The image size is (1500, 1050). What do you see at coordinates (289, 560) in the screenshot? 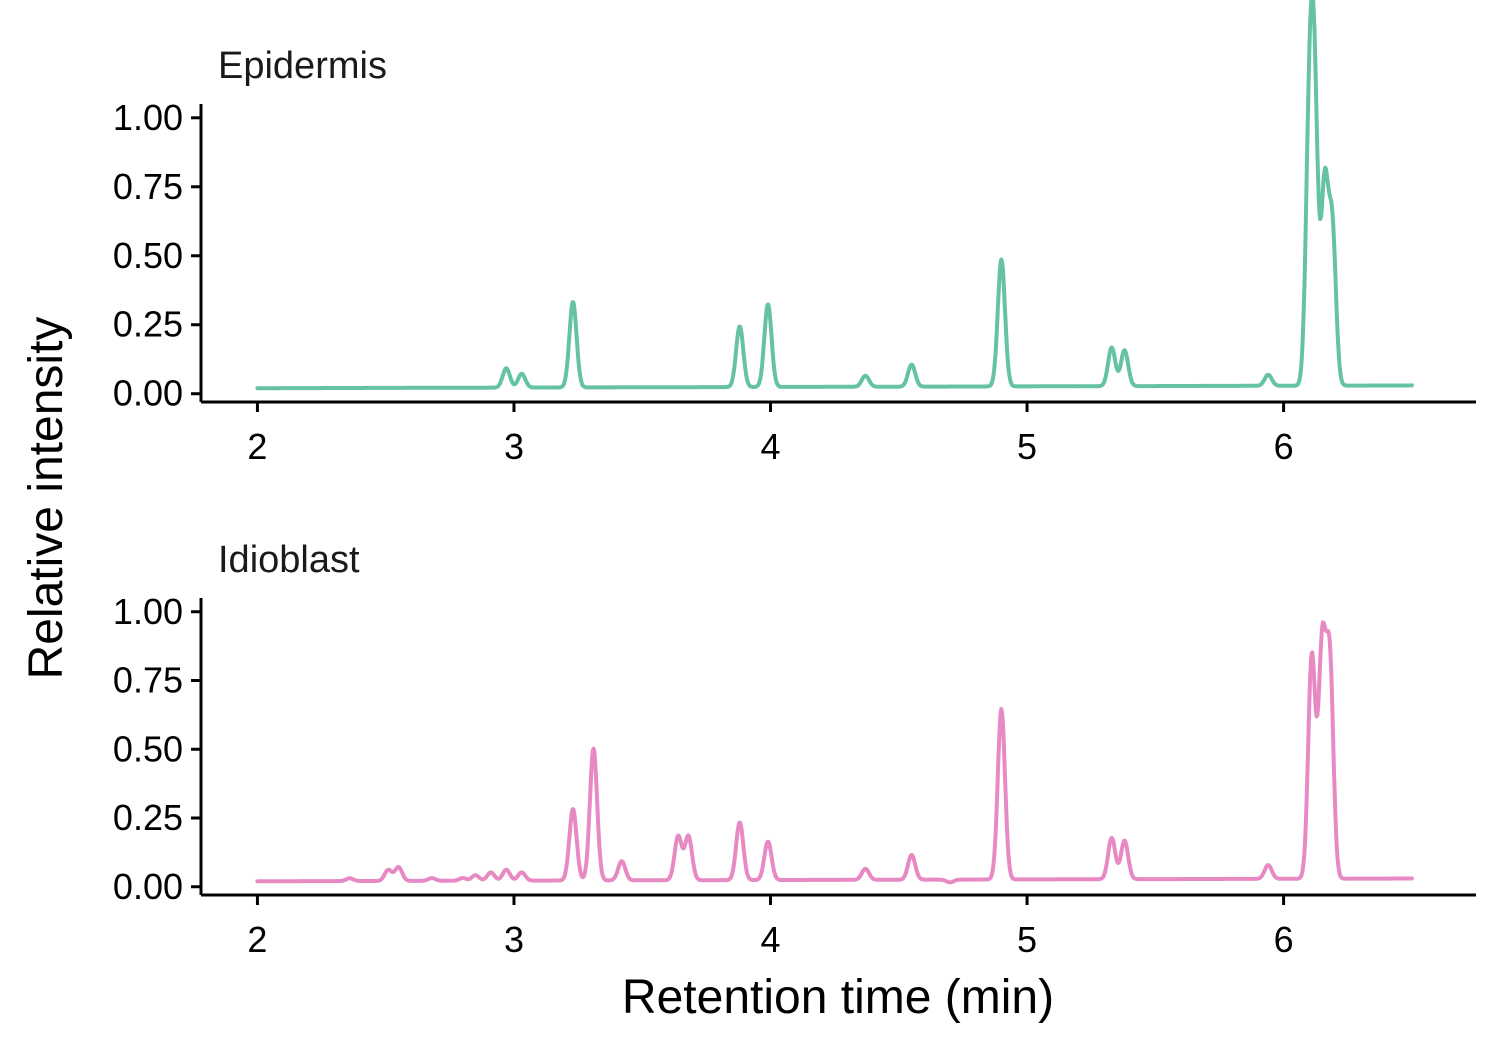
I see `panel-title: Idioblast` at bounding box center [289, 560].